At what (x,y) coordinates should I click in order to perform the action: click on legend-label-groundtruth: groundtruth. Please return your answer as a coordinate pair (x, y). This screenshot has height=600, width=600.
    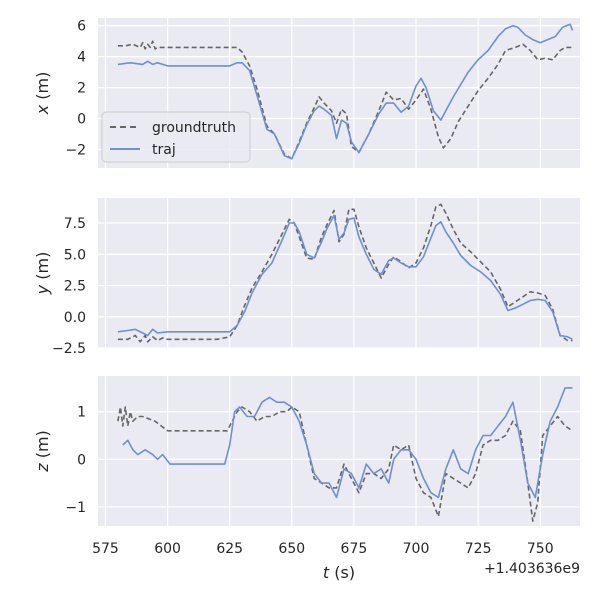
    Looking at the image, I should click on (194, 128).